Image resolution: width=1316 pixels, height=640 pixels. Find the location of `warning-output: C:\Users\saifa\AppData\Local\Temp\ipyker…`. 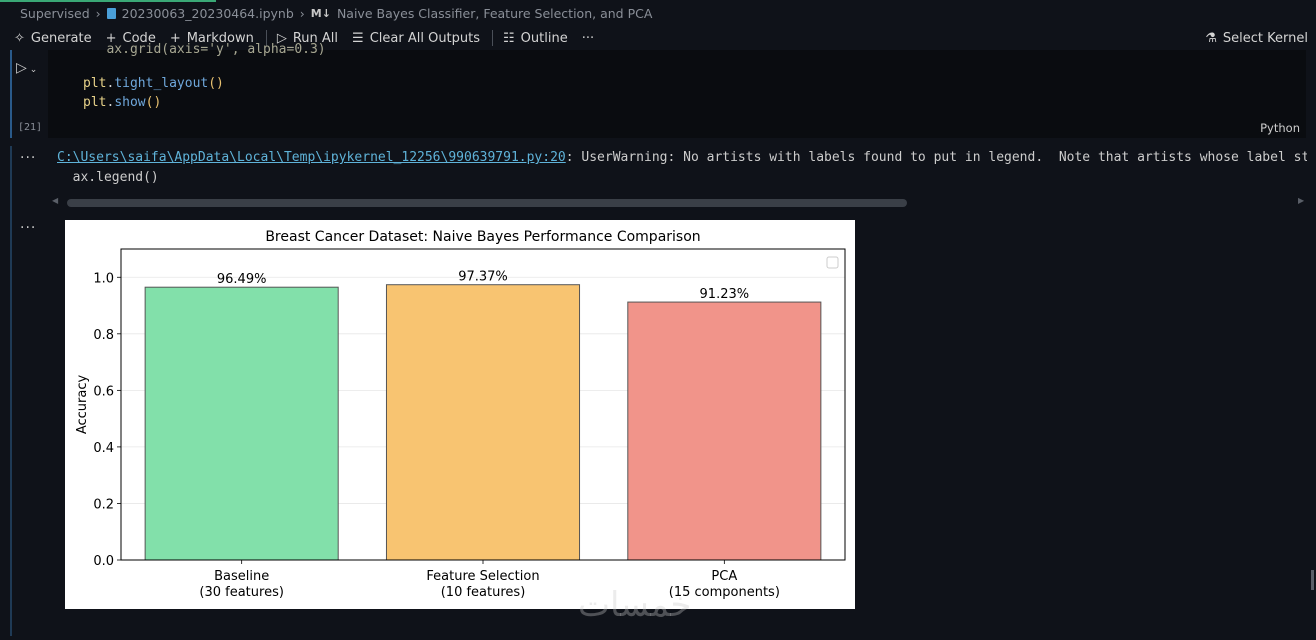

warning-output: C:\Users\saifa\AppData\Local\Temp\ipyker… is located at coordinates (682, 157).